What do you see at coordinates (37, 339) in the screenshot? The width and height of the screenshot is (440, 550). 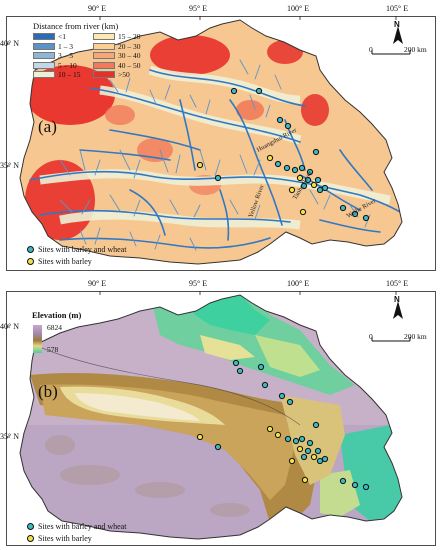 I see `elevation-colorbar` at bounding box center [37, 339].